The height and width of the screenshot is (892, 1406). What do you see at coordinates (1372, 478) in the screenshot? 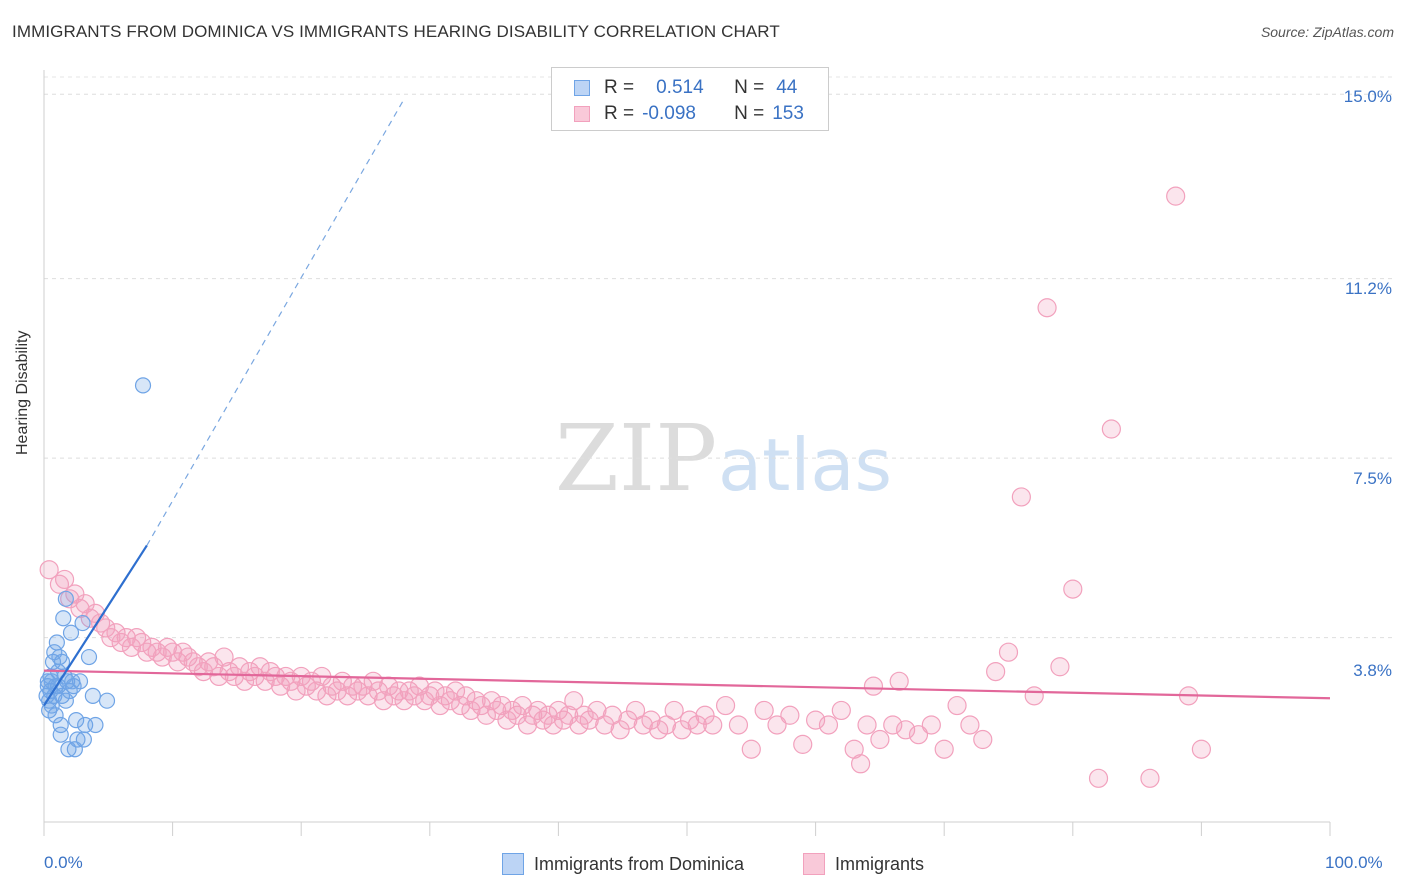
I see `y-tick-label: 7.5%` at bounding box center [1372, 478].